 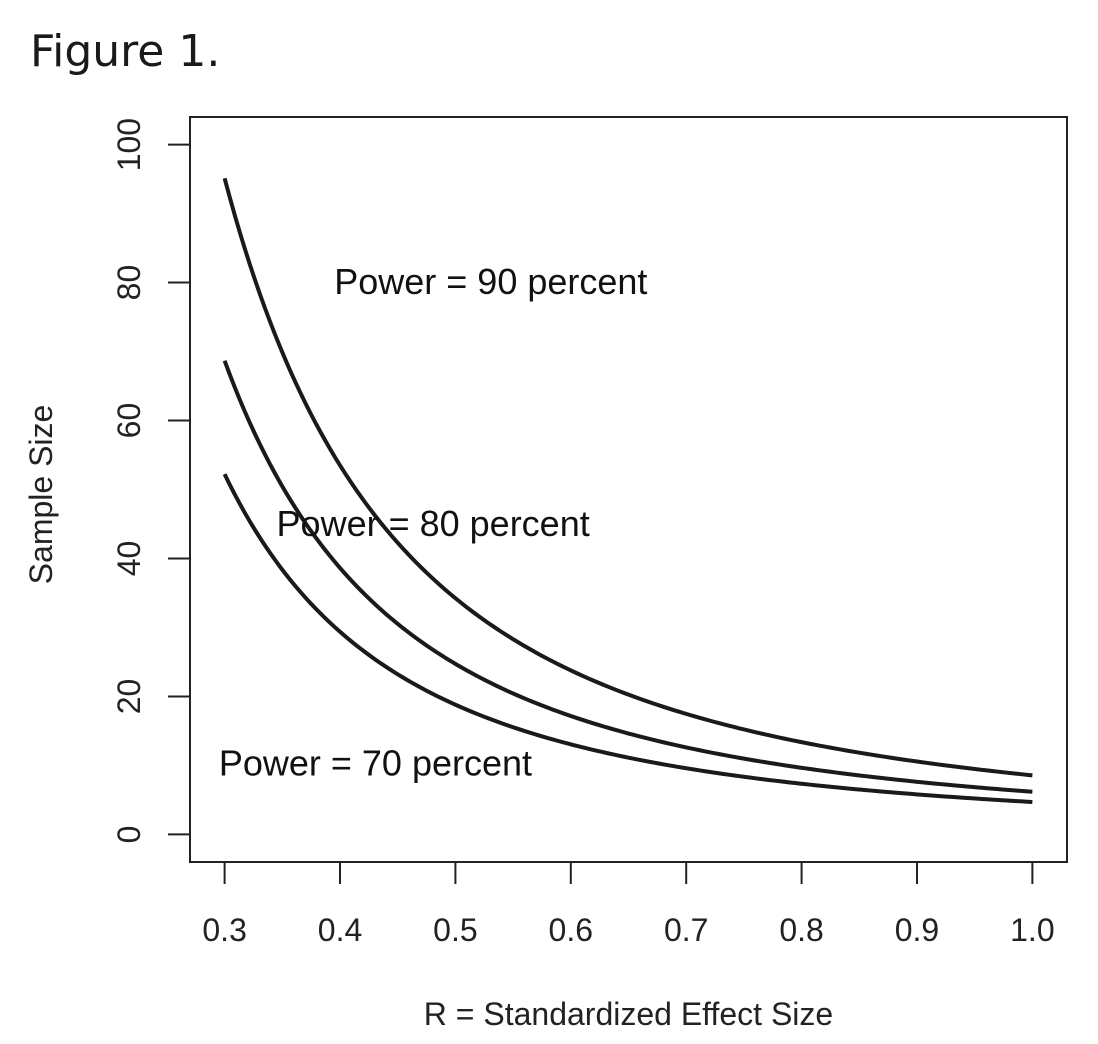 I want to click on y-tick-label: 40, so click(x=129, y=559).